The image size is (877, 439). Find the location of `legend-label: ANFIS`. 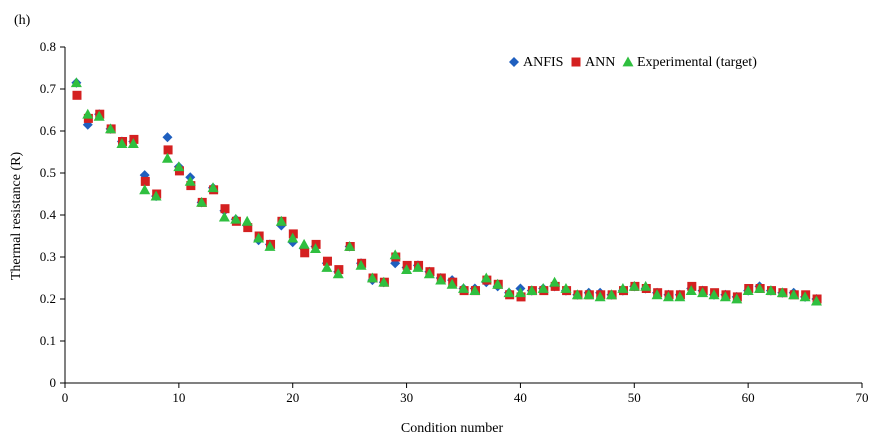

legend-label: ANFIS is located at coordinates (543, 62).